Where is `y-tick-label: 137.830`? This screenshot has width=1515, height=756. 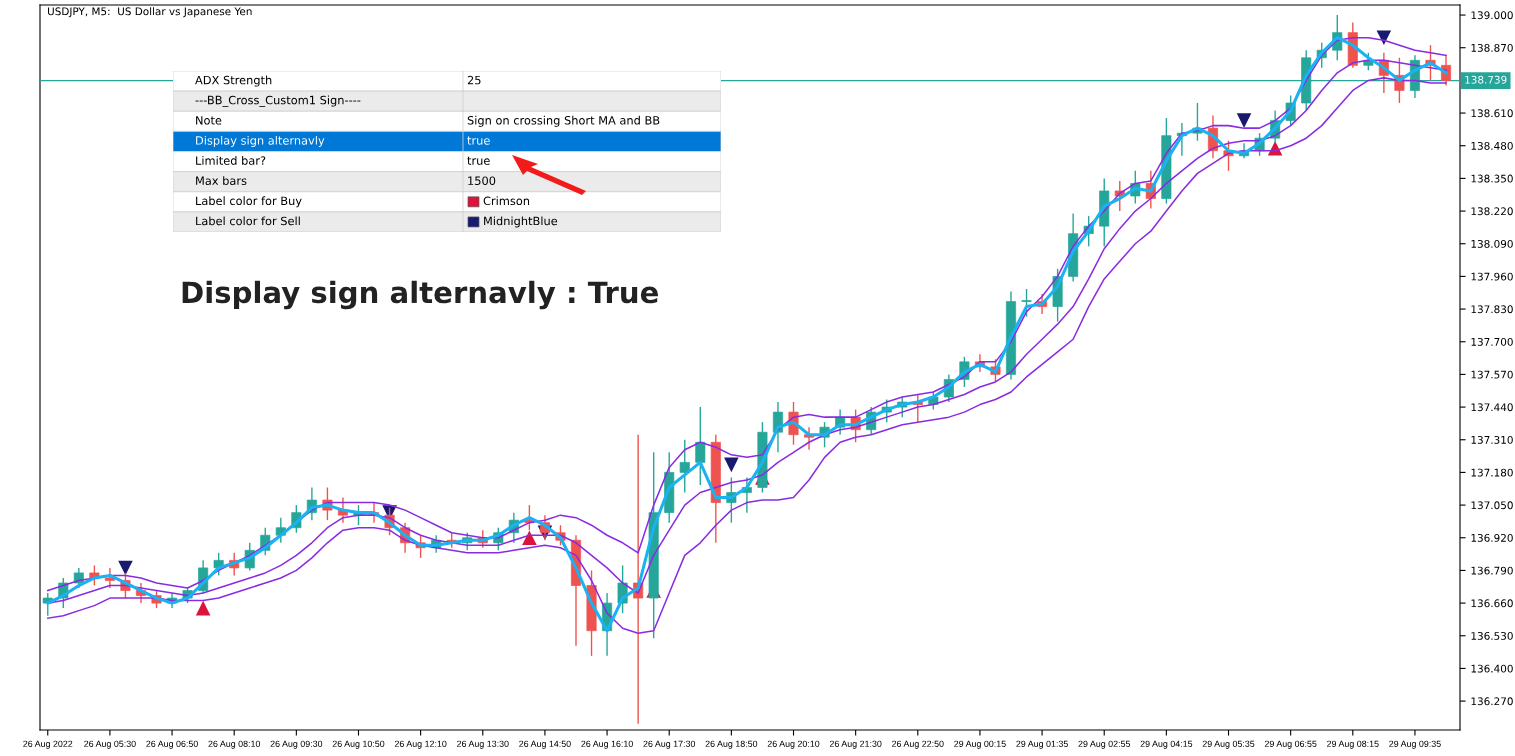 y-tick-label: 137.830 is located at coordinates (1492, 309).